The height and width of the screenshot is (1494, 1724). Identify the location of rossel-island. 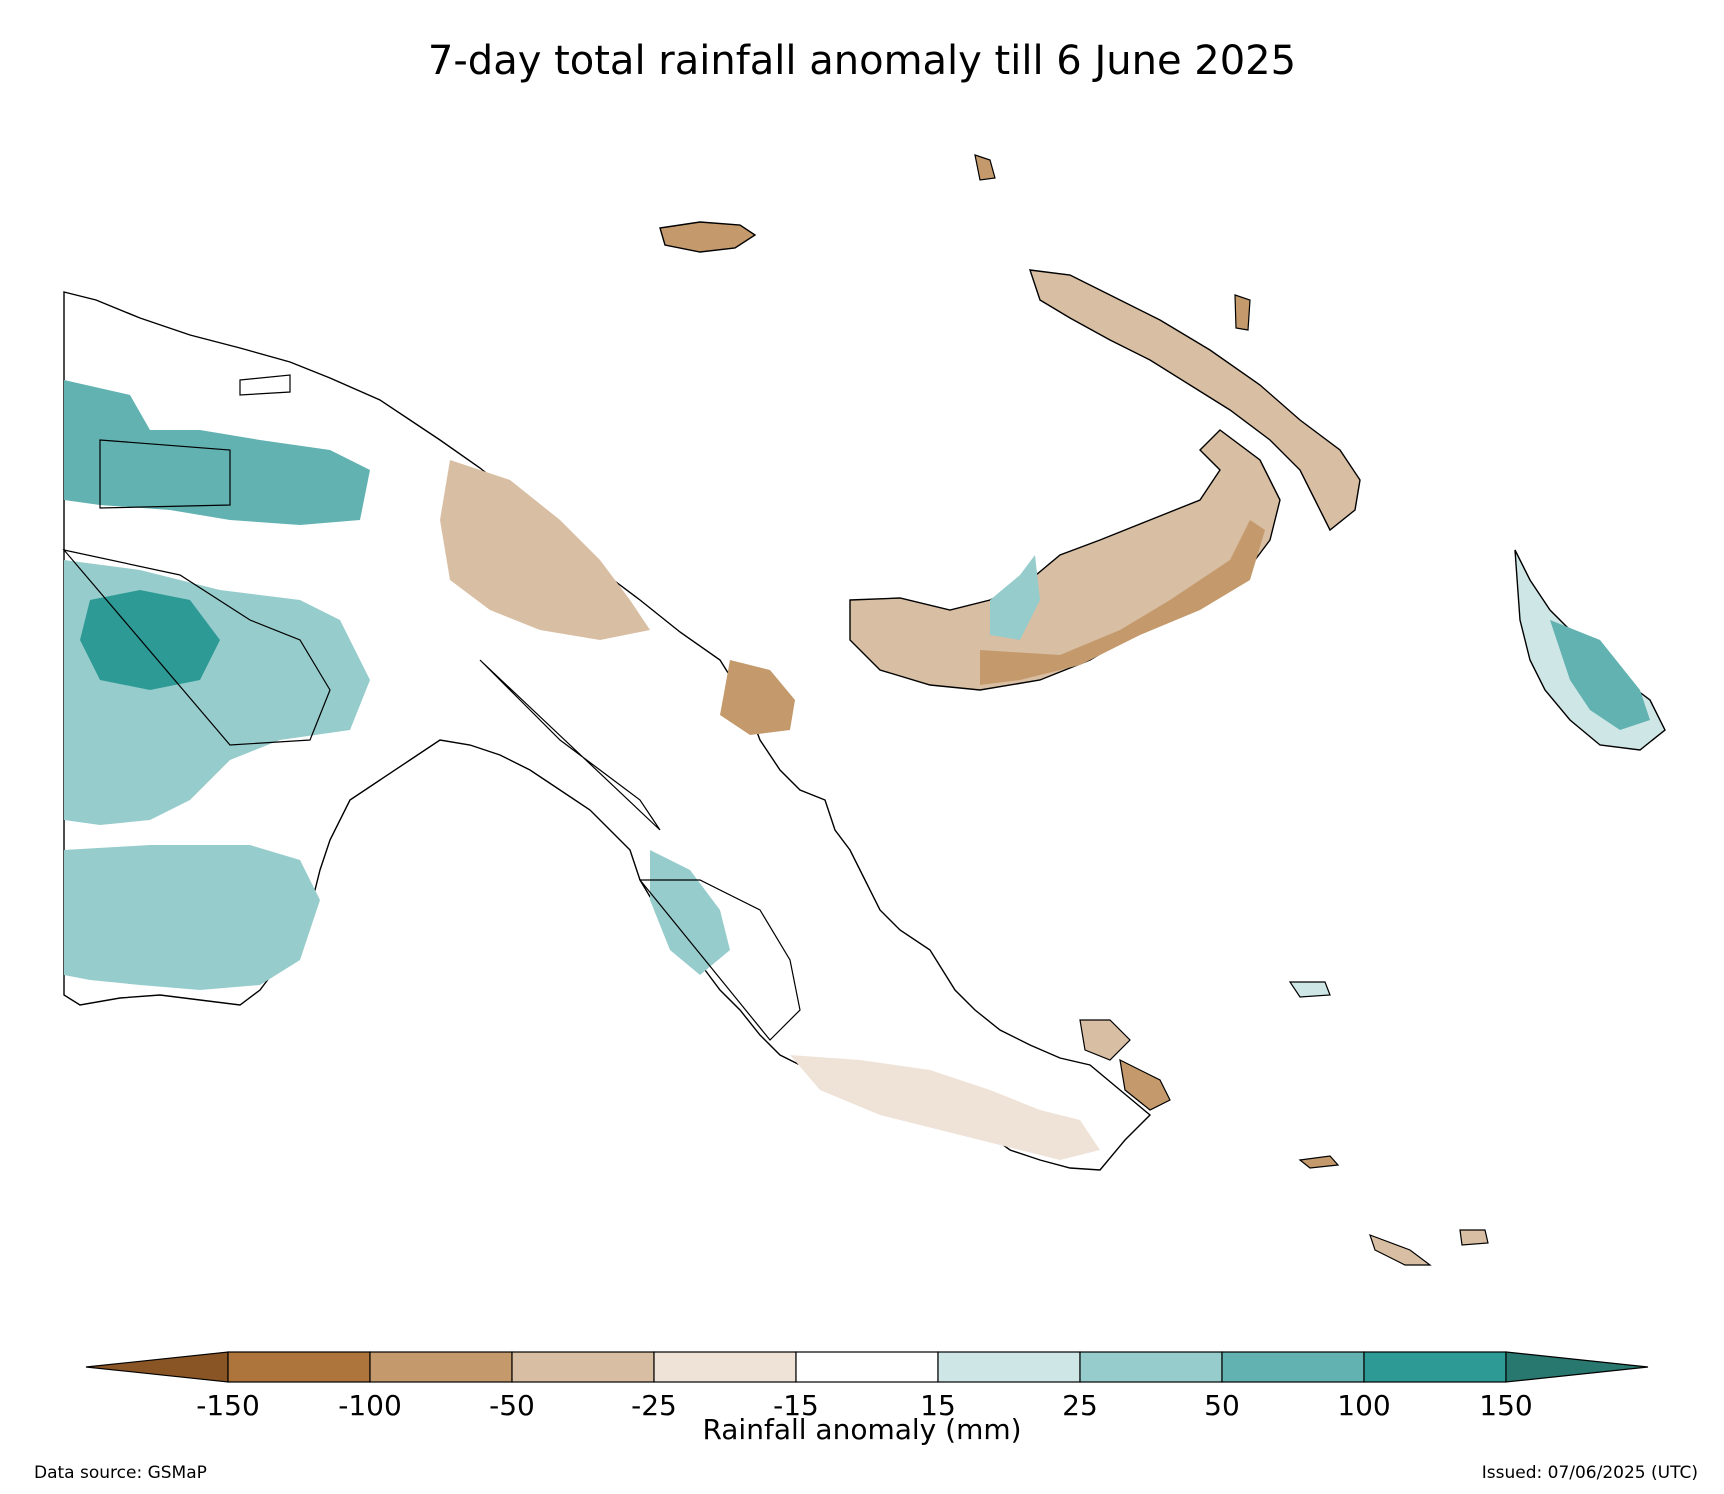
(1400, 1249).